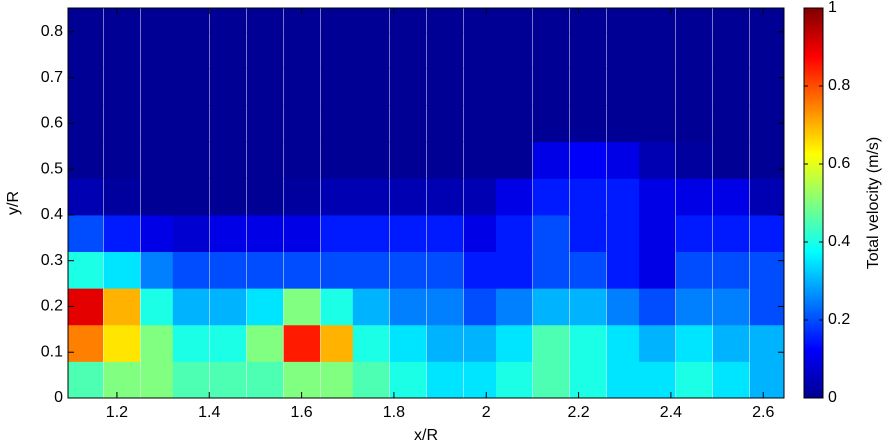  What do you see at coordinates (52, 260) in the screenshot?
I see `y-tick-label: 0.3` at bounding box center [52, 260].